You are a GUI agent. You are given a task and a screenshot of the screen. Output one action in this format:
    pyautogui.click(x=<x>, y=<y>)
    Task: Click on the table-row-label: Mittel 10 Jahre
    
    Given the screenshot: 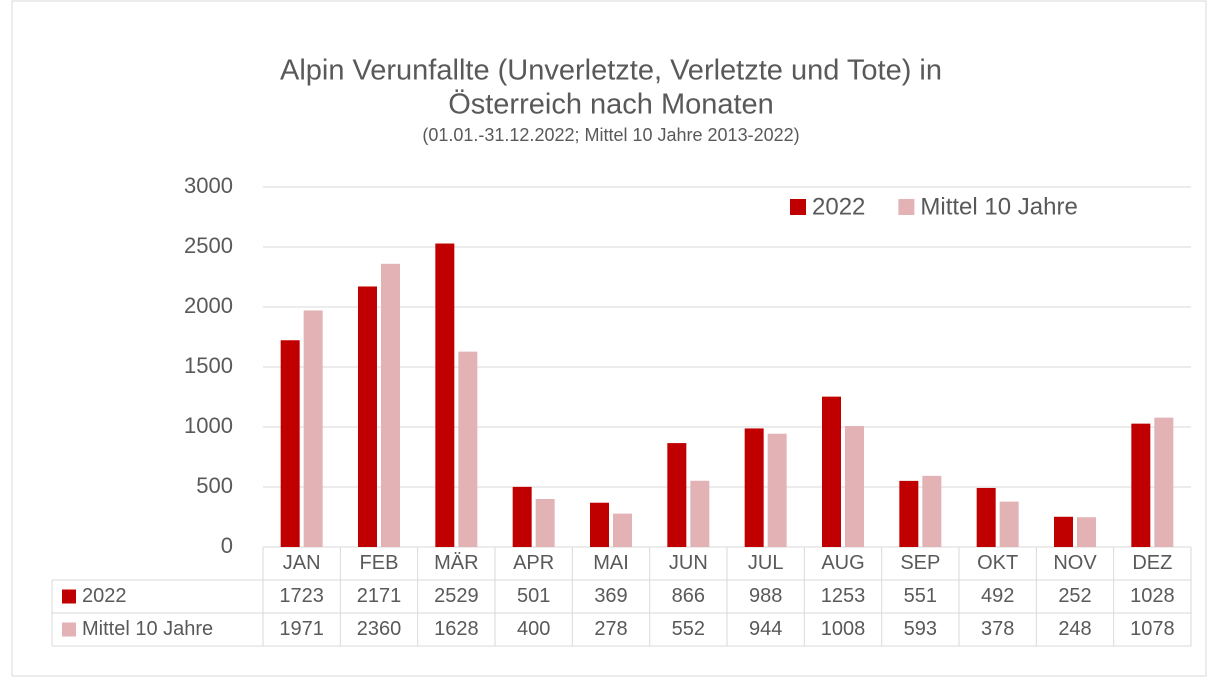 What is the action you would take?
    pyautogui.click(x=147, y=629)
    